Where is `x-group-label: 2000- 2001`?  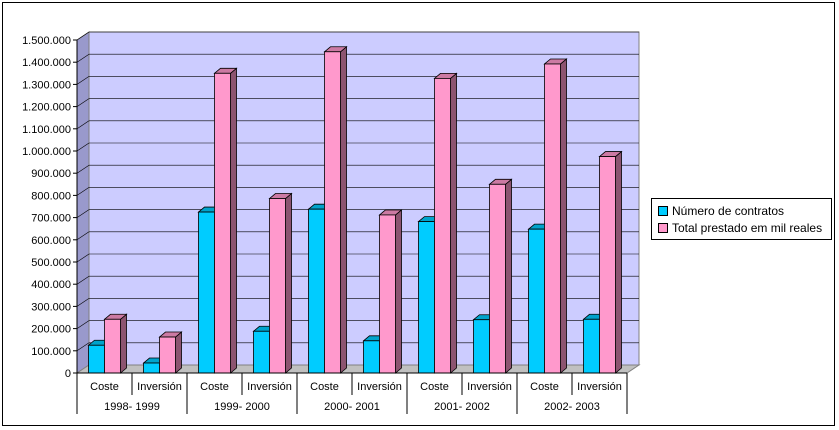
x-group-label: 2000- 2001 is located at coordinates (352, 407).